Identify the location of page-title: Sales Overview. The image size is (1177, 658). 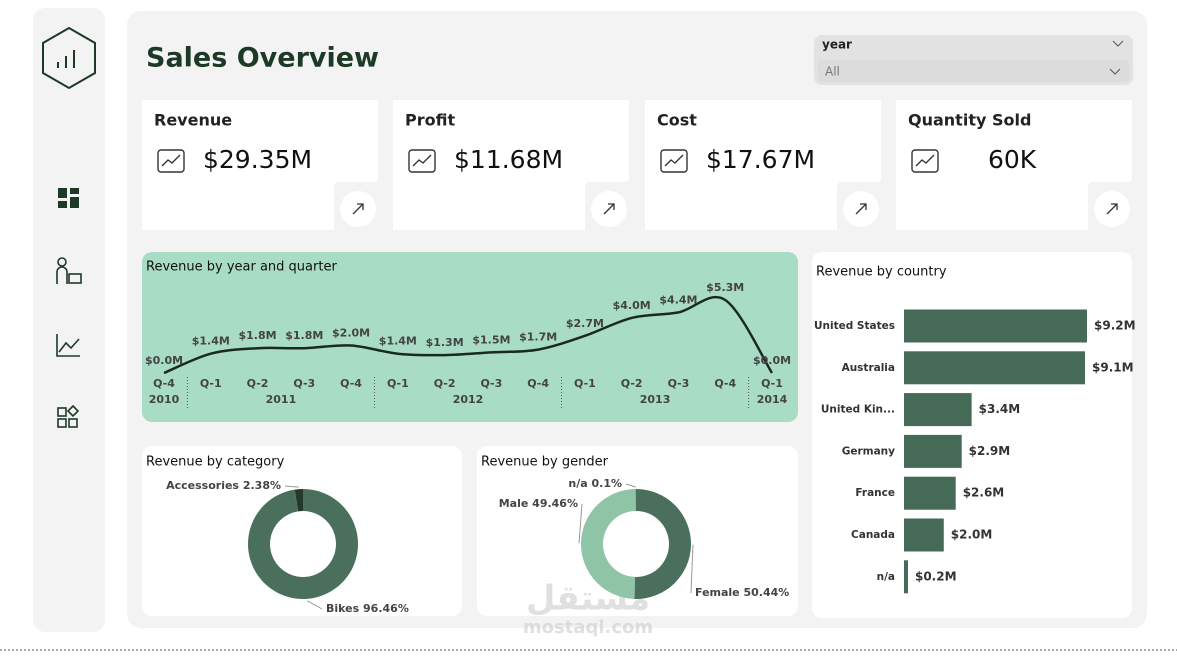
(262, 58).